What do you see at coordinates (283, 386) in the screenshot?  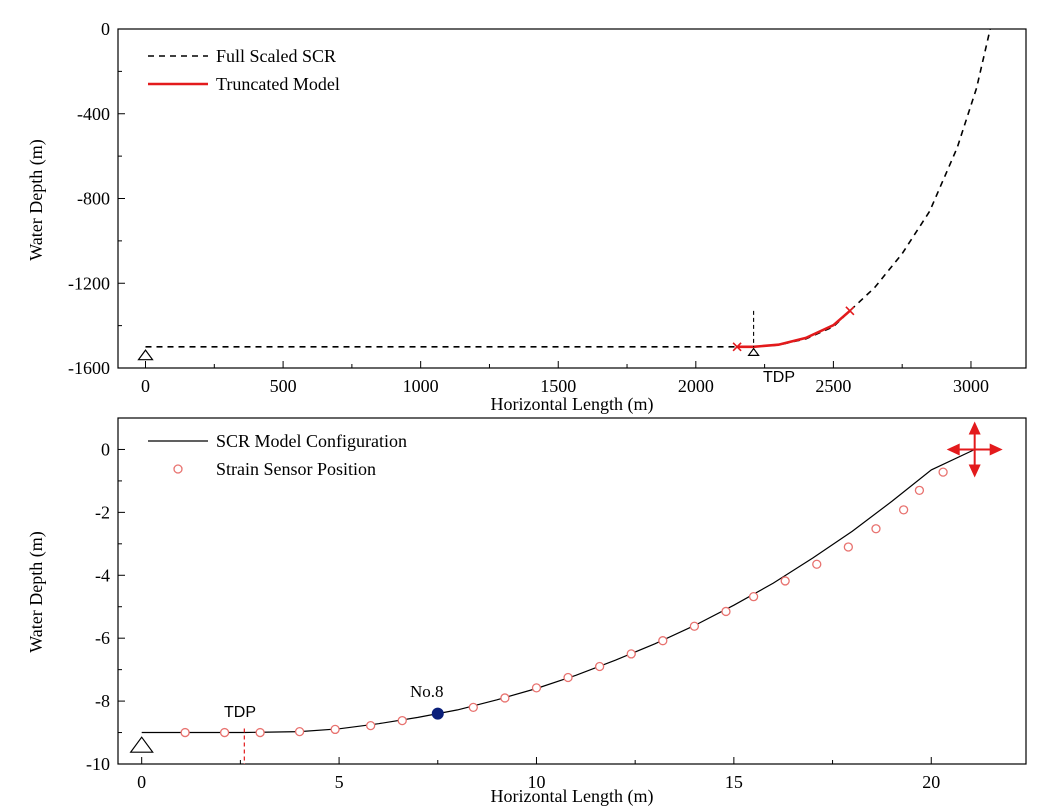 I see `top-x-tick-label: 500` at bounding box center [283, 386].